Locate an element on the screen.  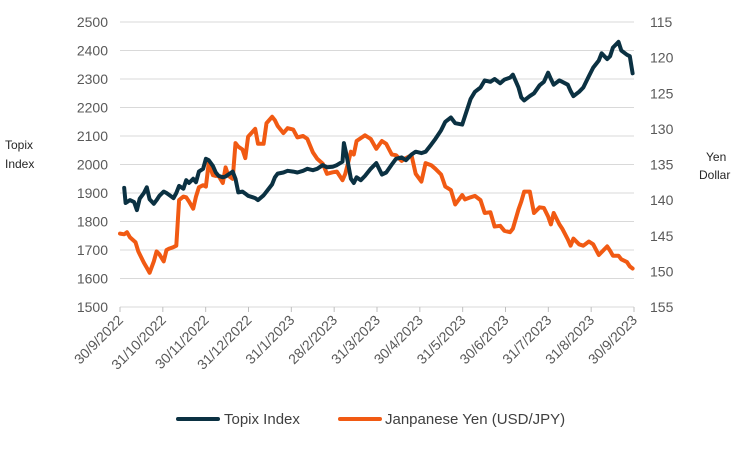
right-tick-label: 145 is located at coordinates (662, 236).